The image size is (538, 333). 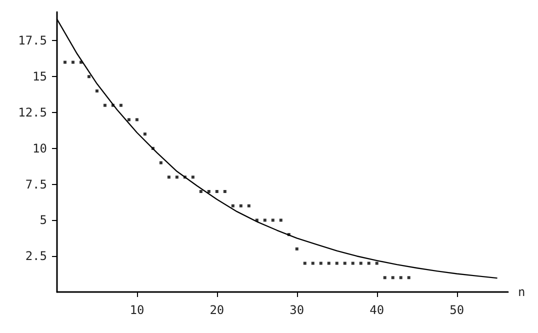 I want to click on x-tick-label: 40, so click(x=377, y=310).